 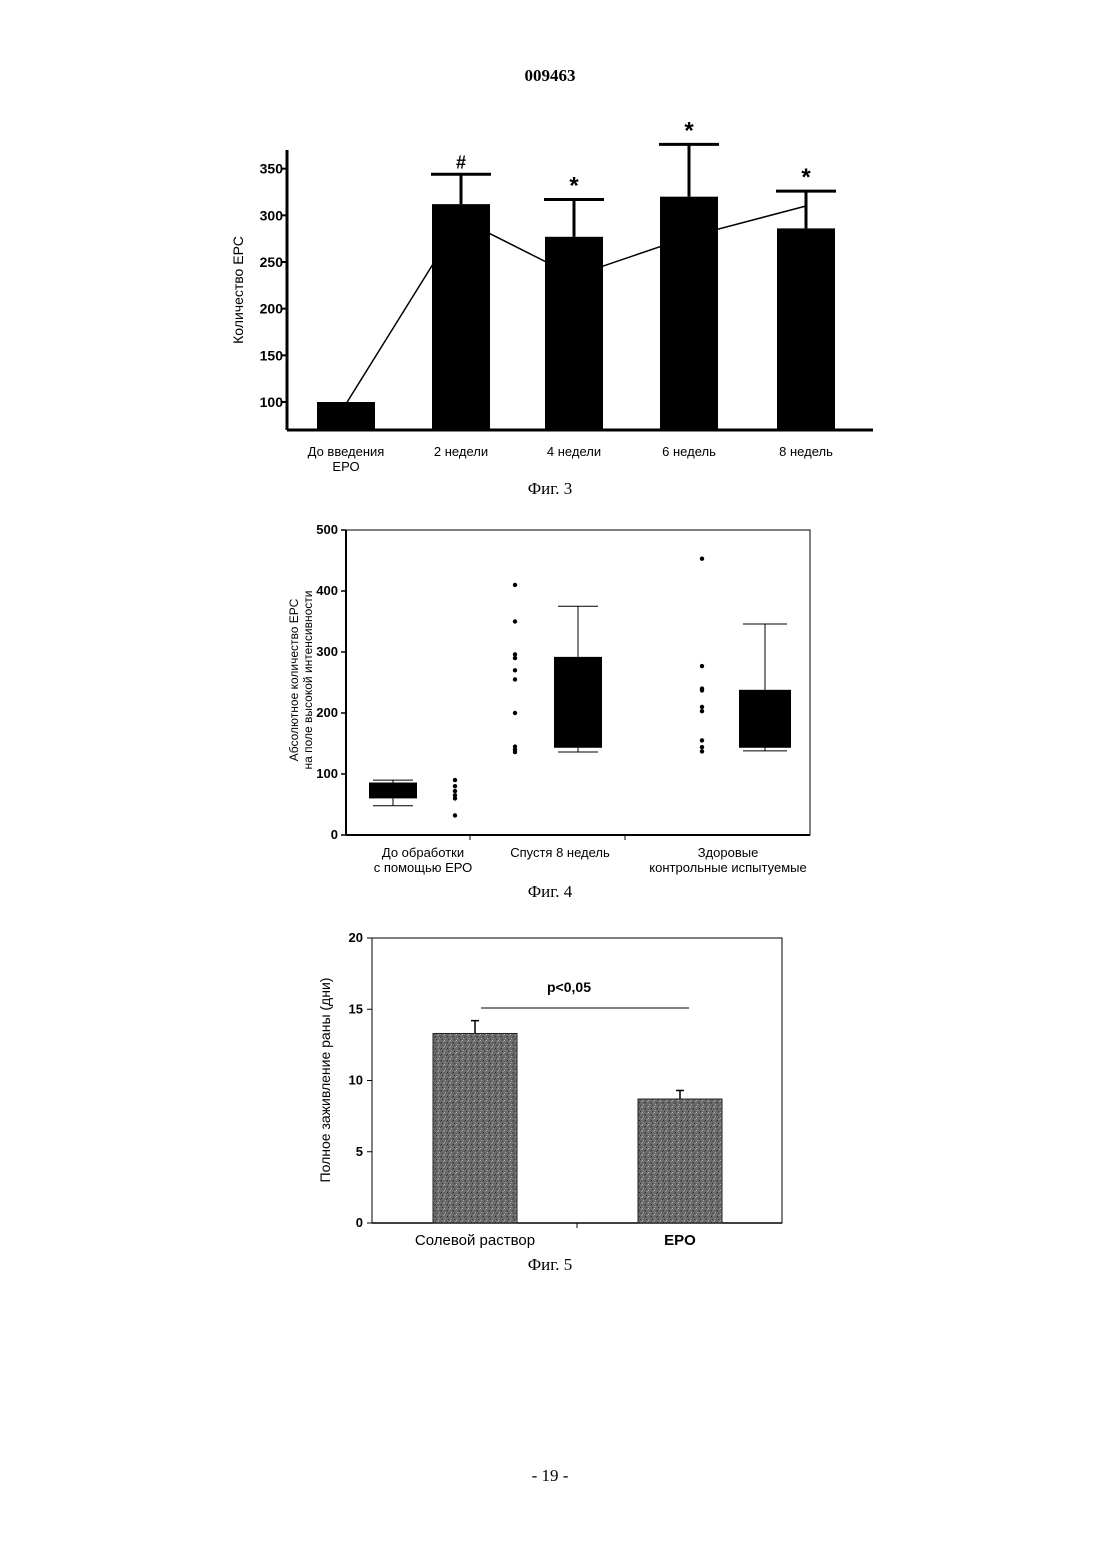 What do you see at coordinates (327, 529) in the screenshot?
I see `y-tick-label: 500` at bounding box center [327, 529].